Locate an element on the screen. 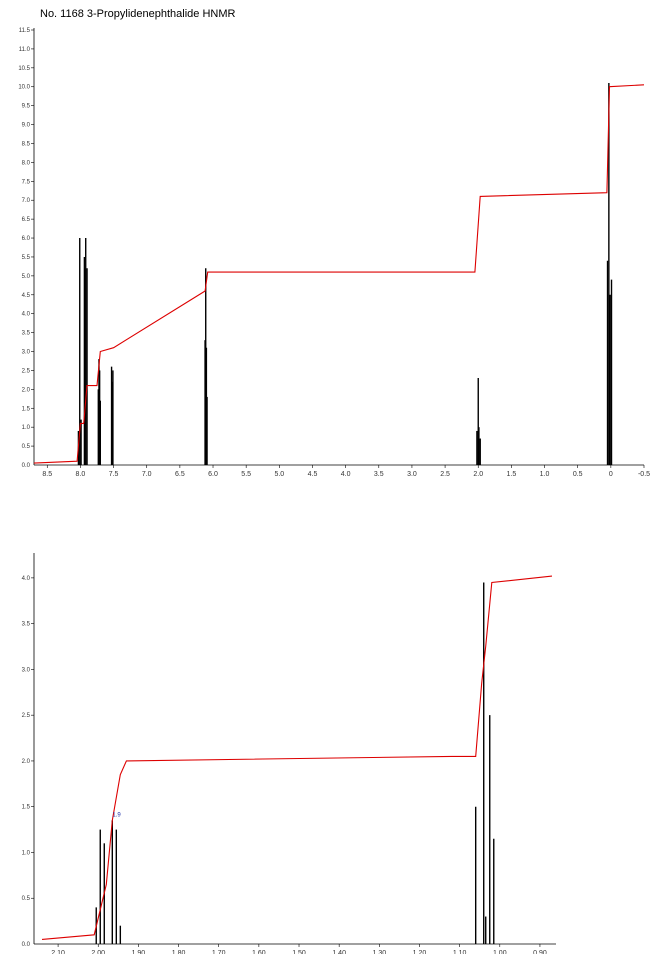  x-tick-label: 7.0 is located at coordinates (147, 474).